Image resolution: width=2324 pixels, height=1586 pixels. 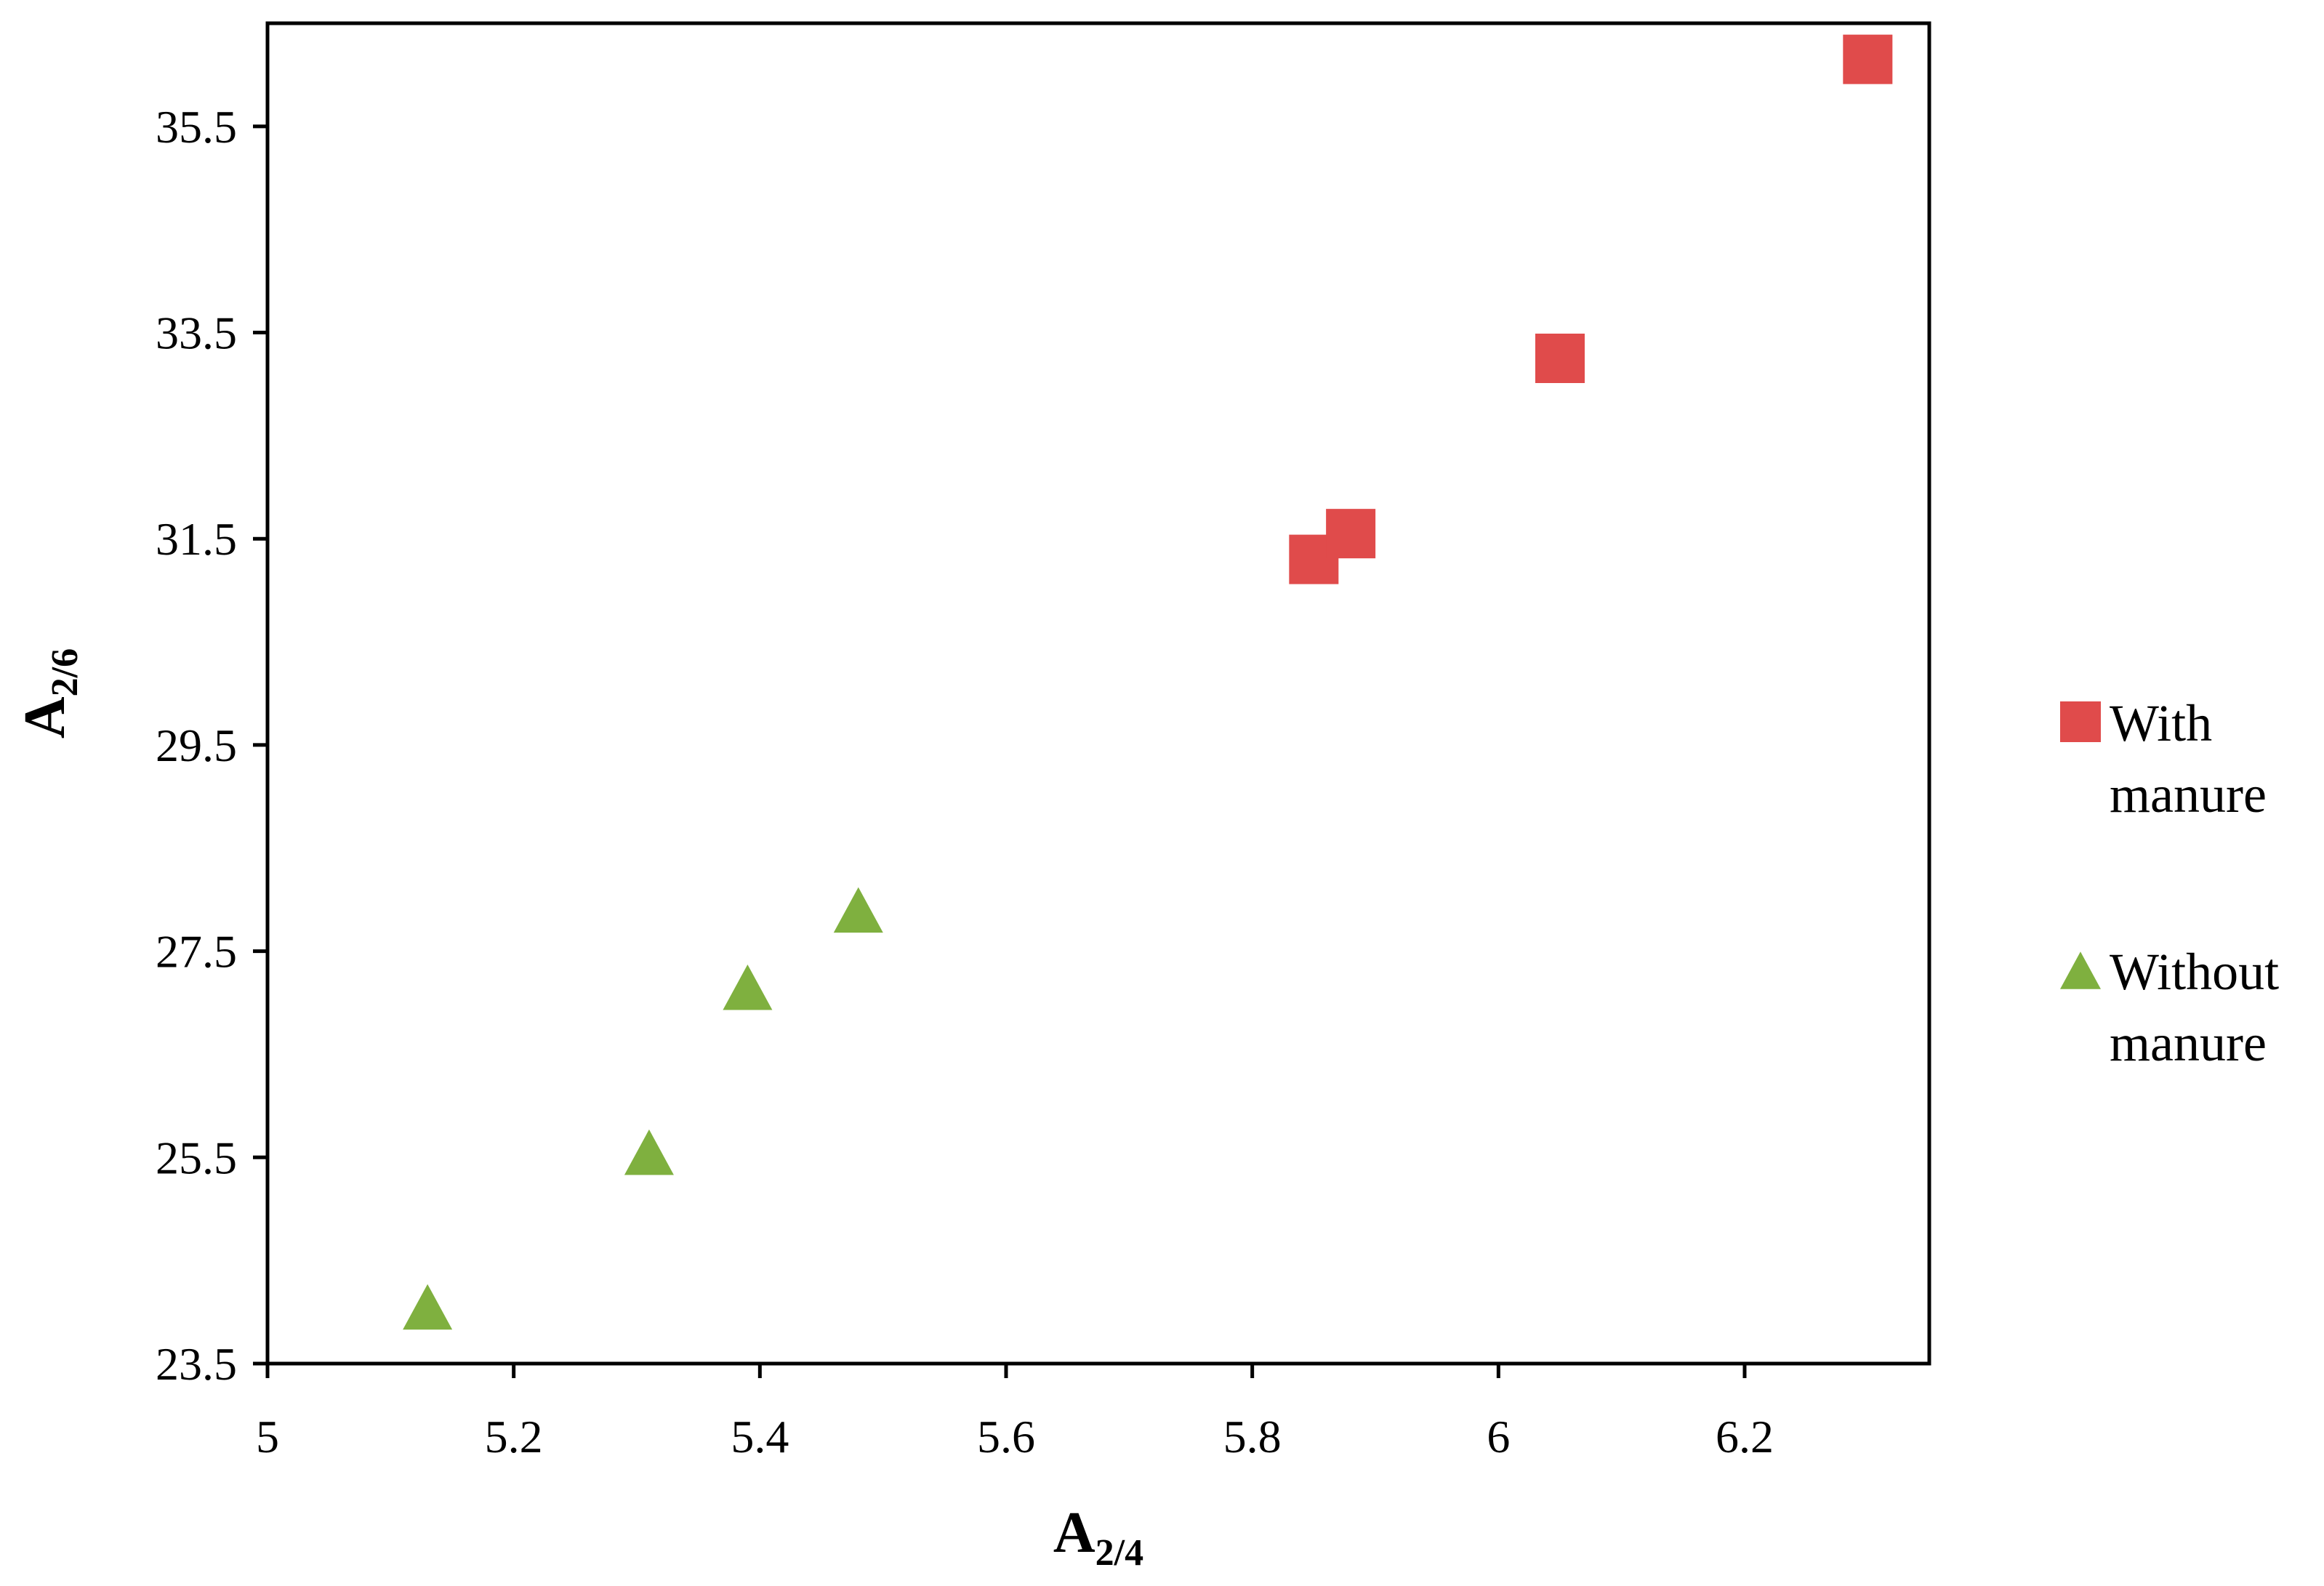 I want to click on y-tick-label: 29.5, so click(x=197, y=745).